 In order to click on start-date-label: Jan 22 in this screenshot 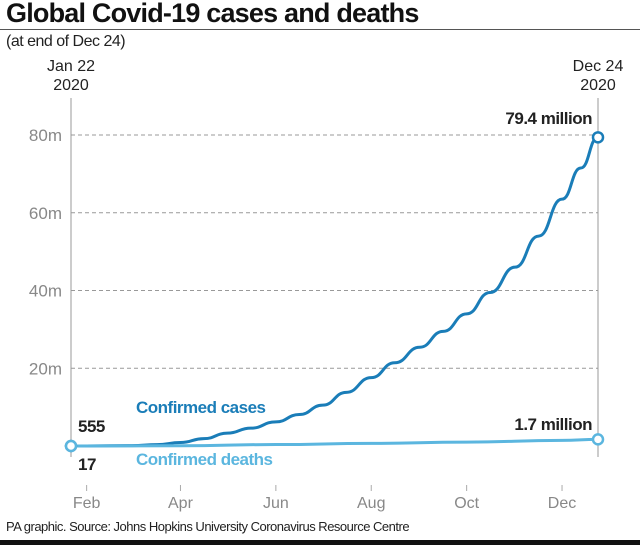, I will do `click(71, 66)`.